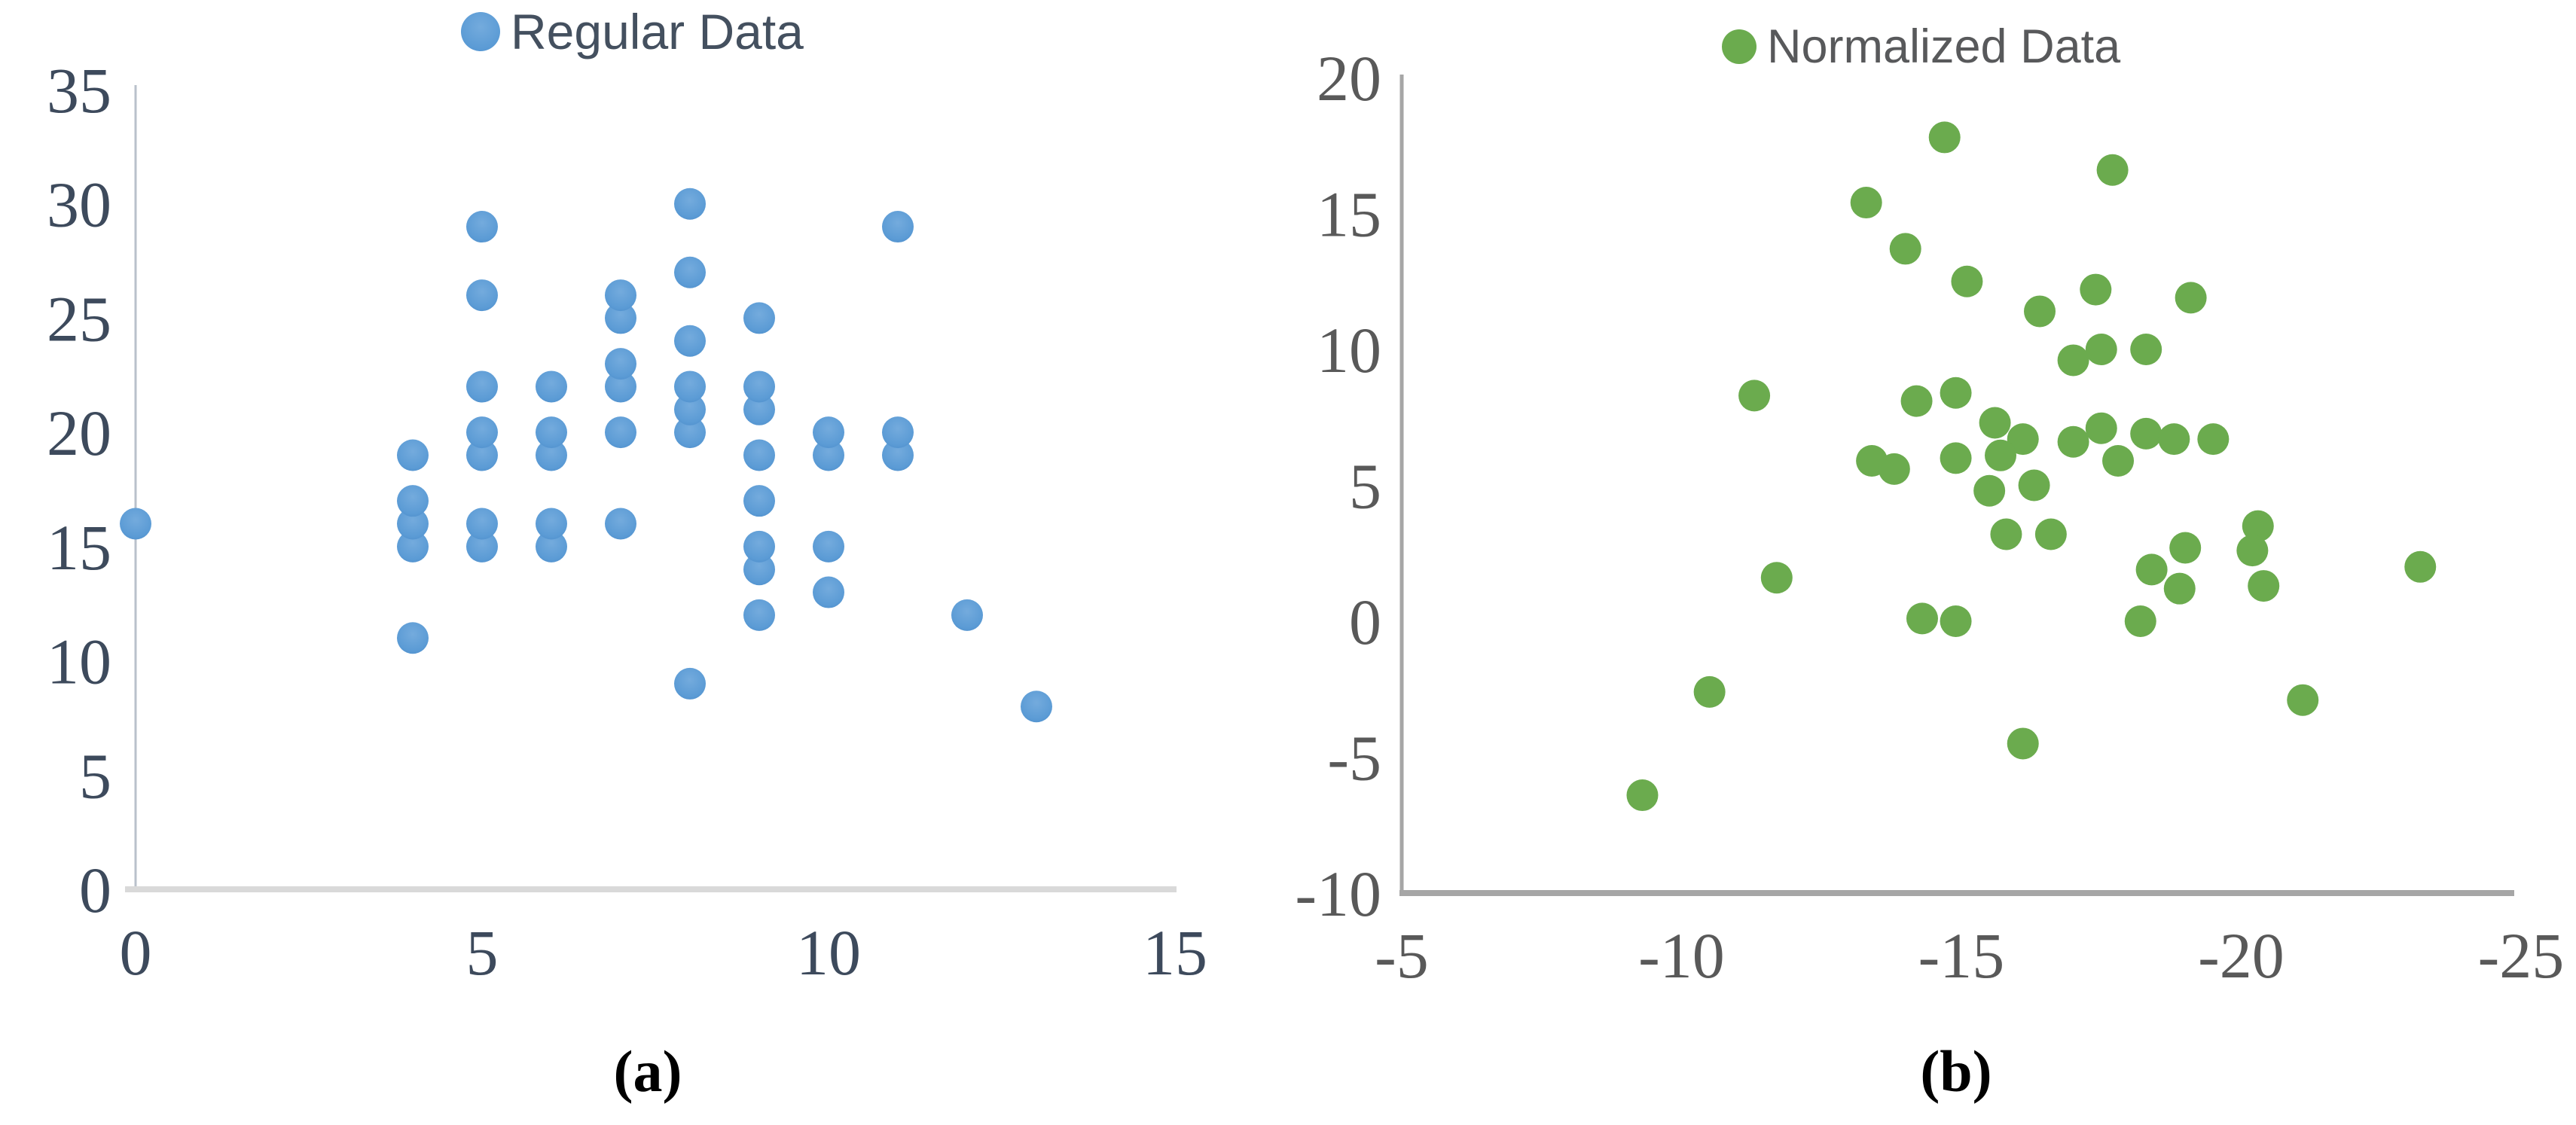  What do you see at coordinates (1944, 47) in the screenshot?
I see `legend-label: Normalized Data` at bounding box center [1944, 47].